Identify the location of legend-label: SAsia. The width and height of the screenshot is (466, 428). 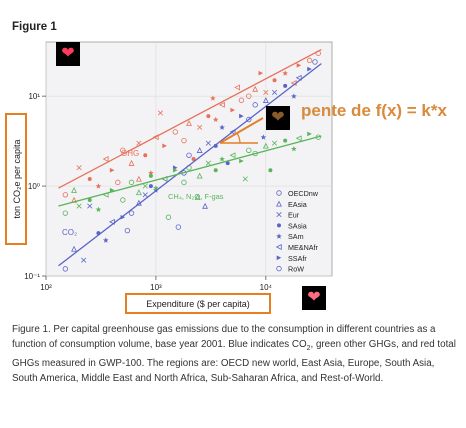
(297, 225).